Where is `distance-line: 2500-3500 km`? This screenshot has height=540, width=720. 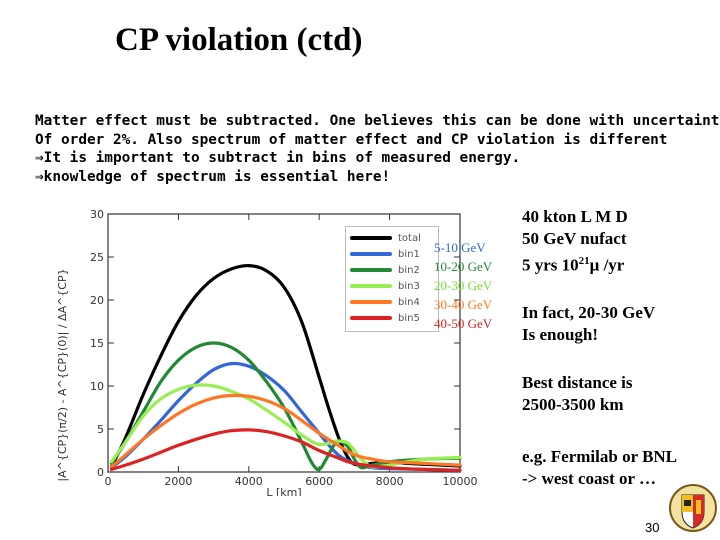 distance-line: 2500-3500 km is located at coordinates (573, 404).